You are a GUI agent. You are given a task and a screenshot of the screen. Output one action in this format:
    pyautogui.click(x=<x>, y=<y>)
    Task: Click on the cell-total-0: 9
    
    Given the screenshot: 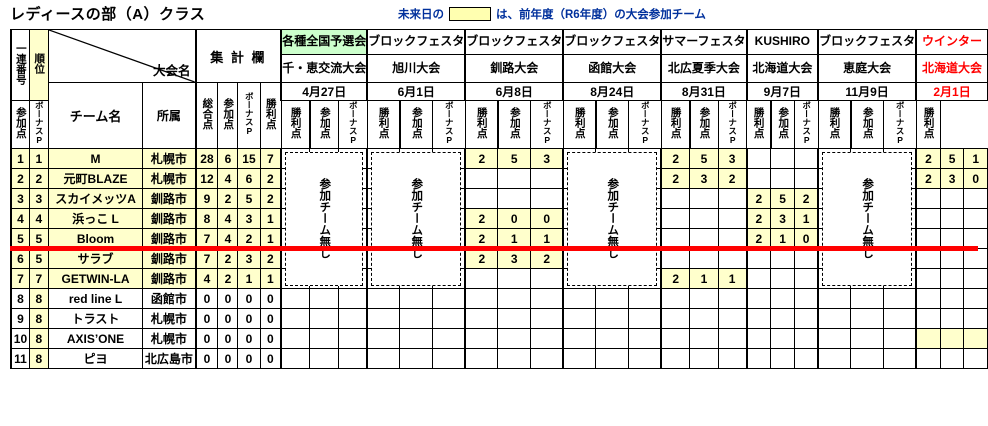 What is the action you would take?
    pyautogui.click(x=206, y=198)
    